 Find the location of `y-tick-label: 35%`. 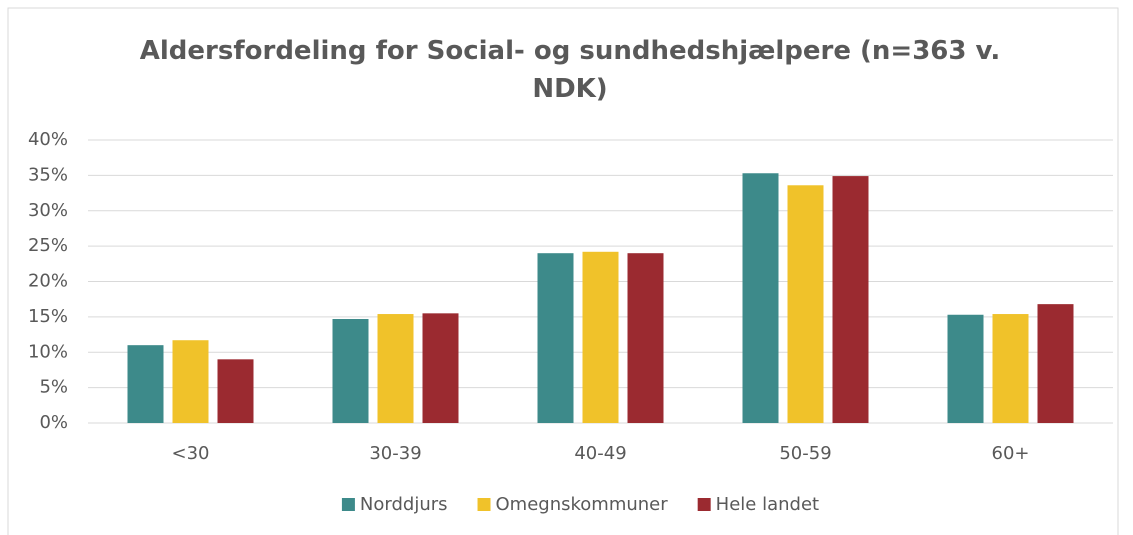

y-tick-label: 35% is located at coordinates (48, 174).